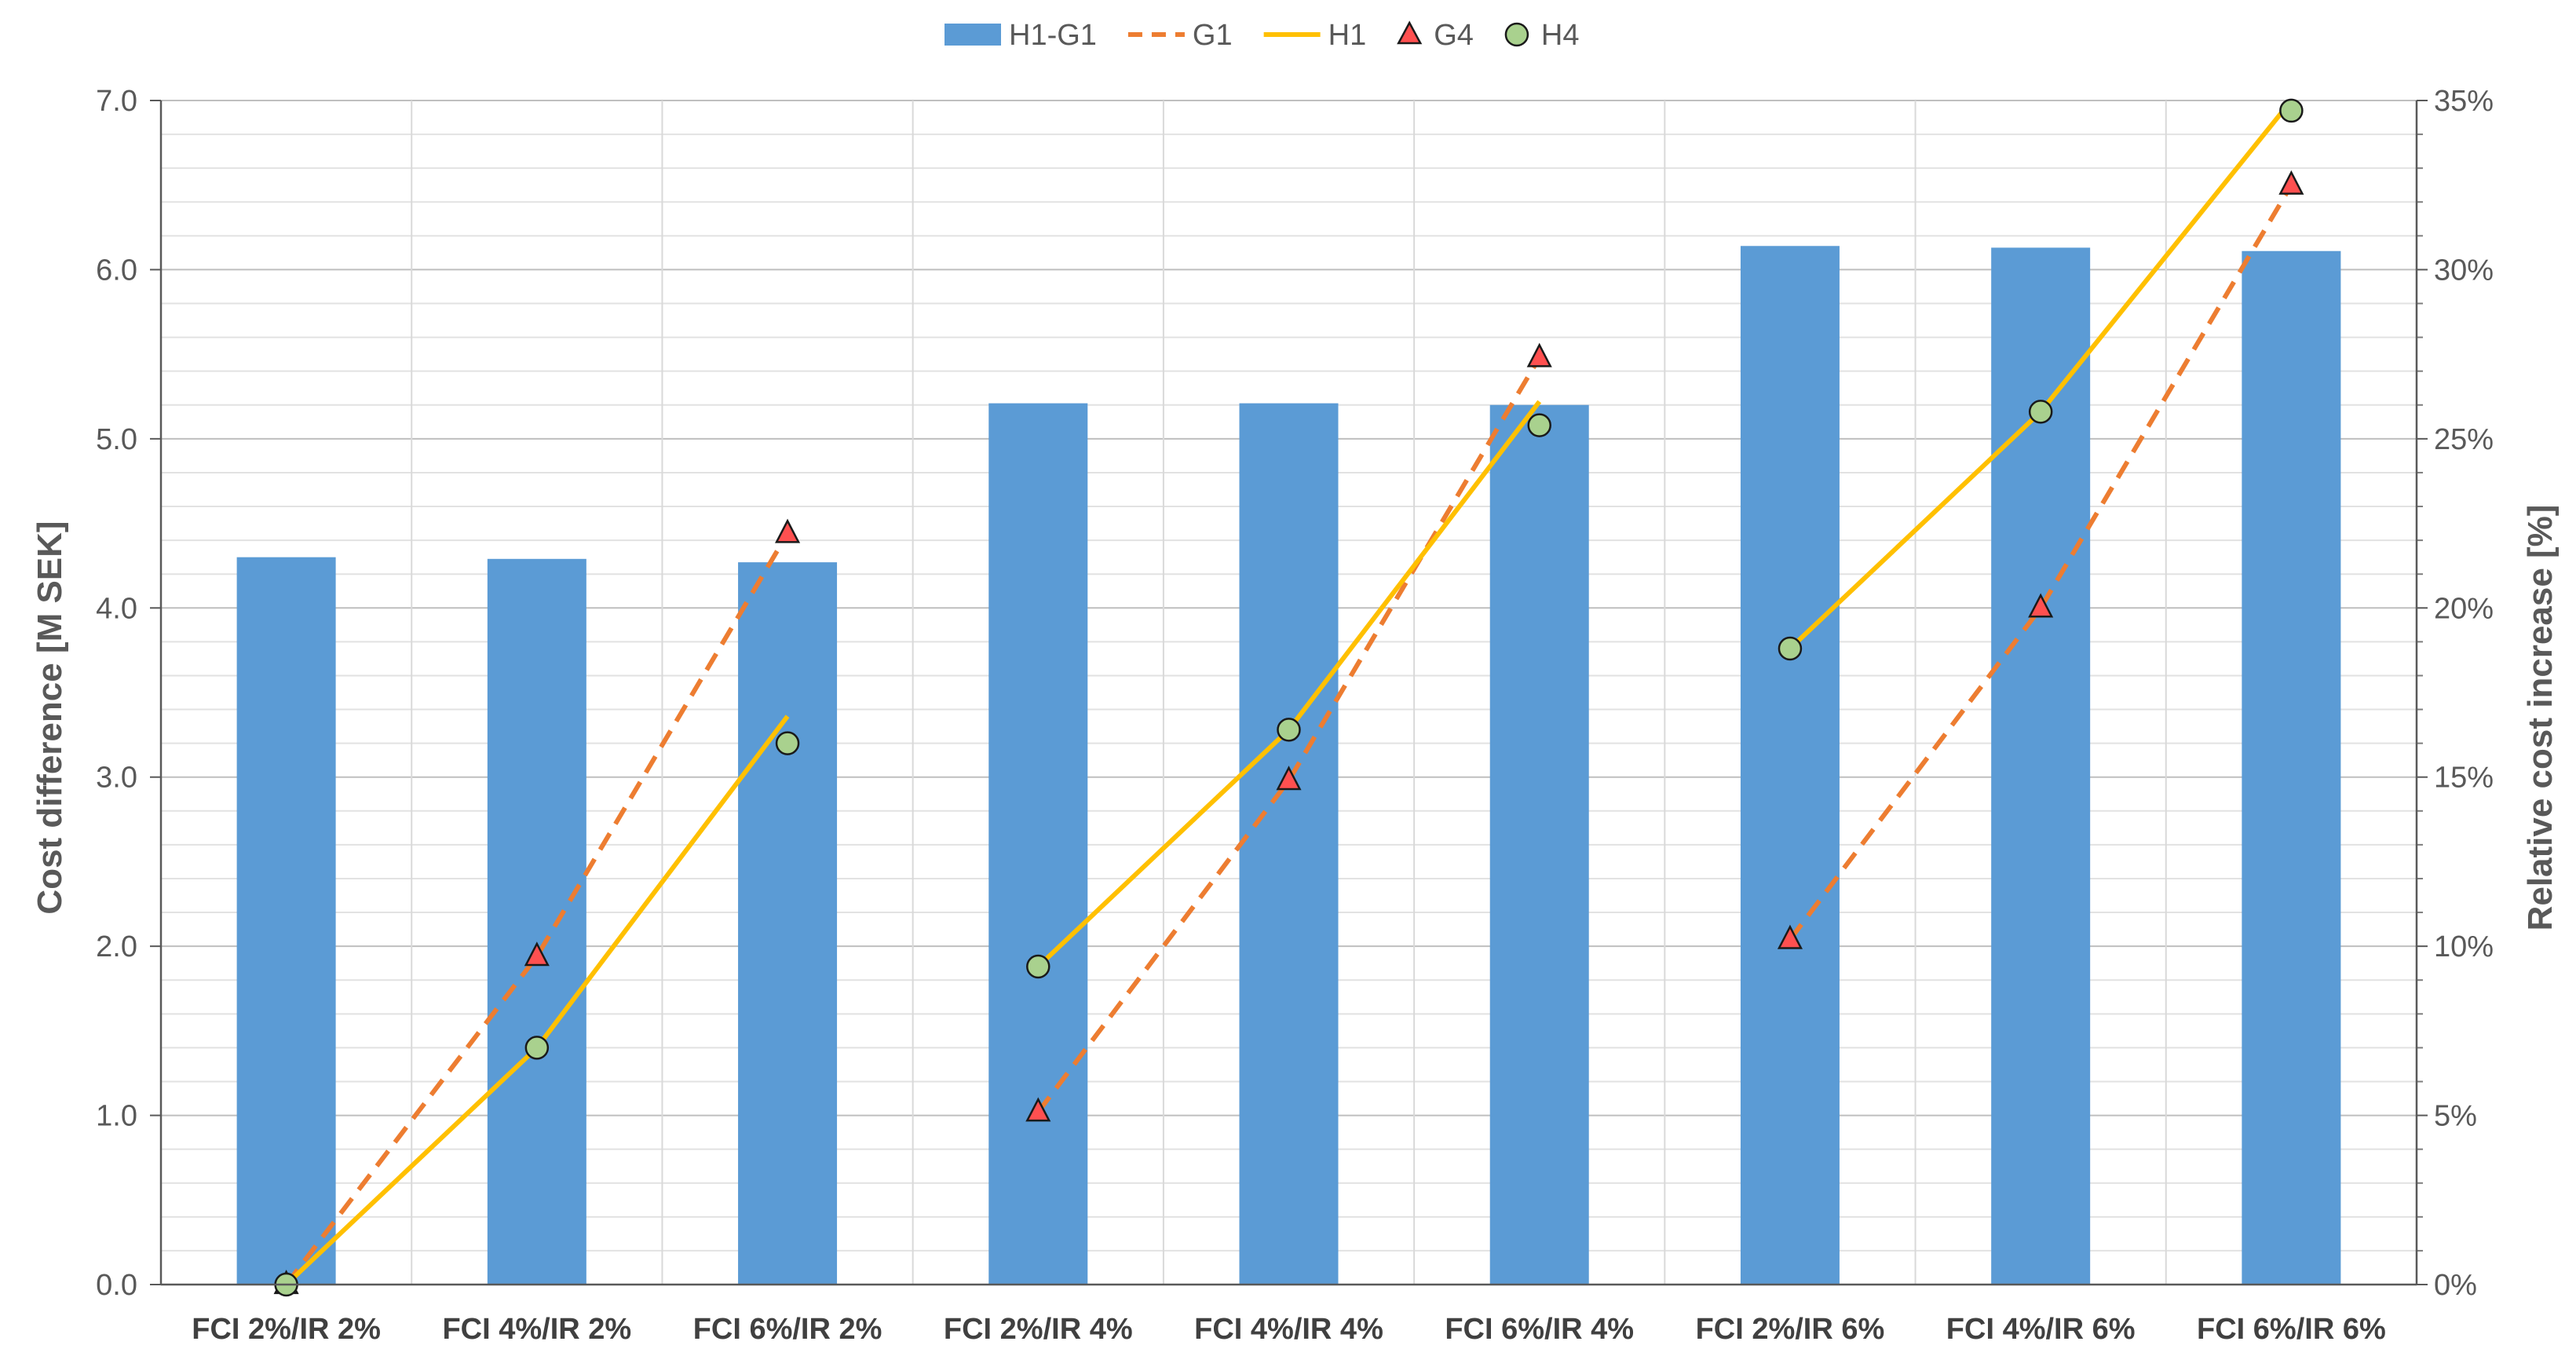 Image resolution: width=2576 pixels, height=1356 pixels. What do you see at coordinates (2041, 1330) in the screenshot?
I see `x-tick-label: FCI 4%/IR 6%` at bounding box center [2041, 1330].